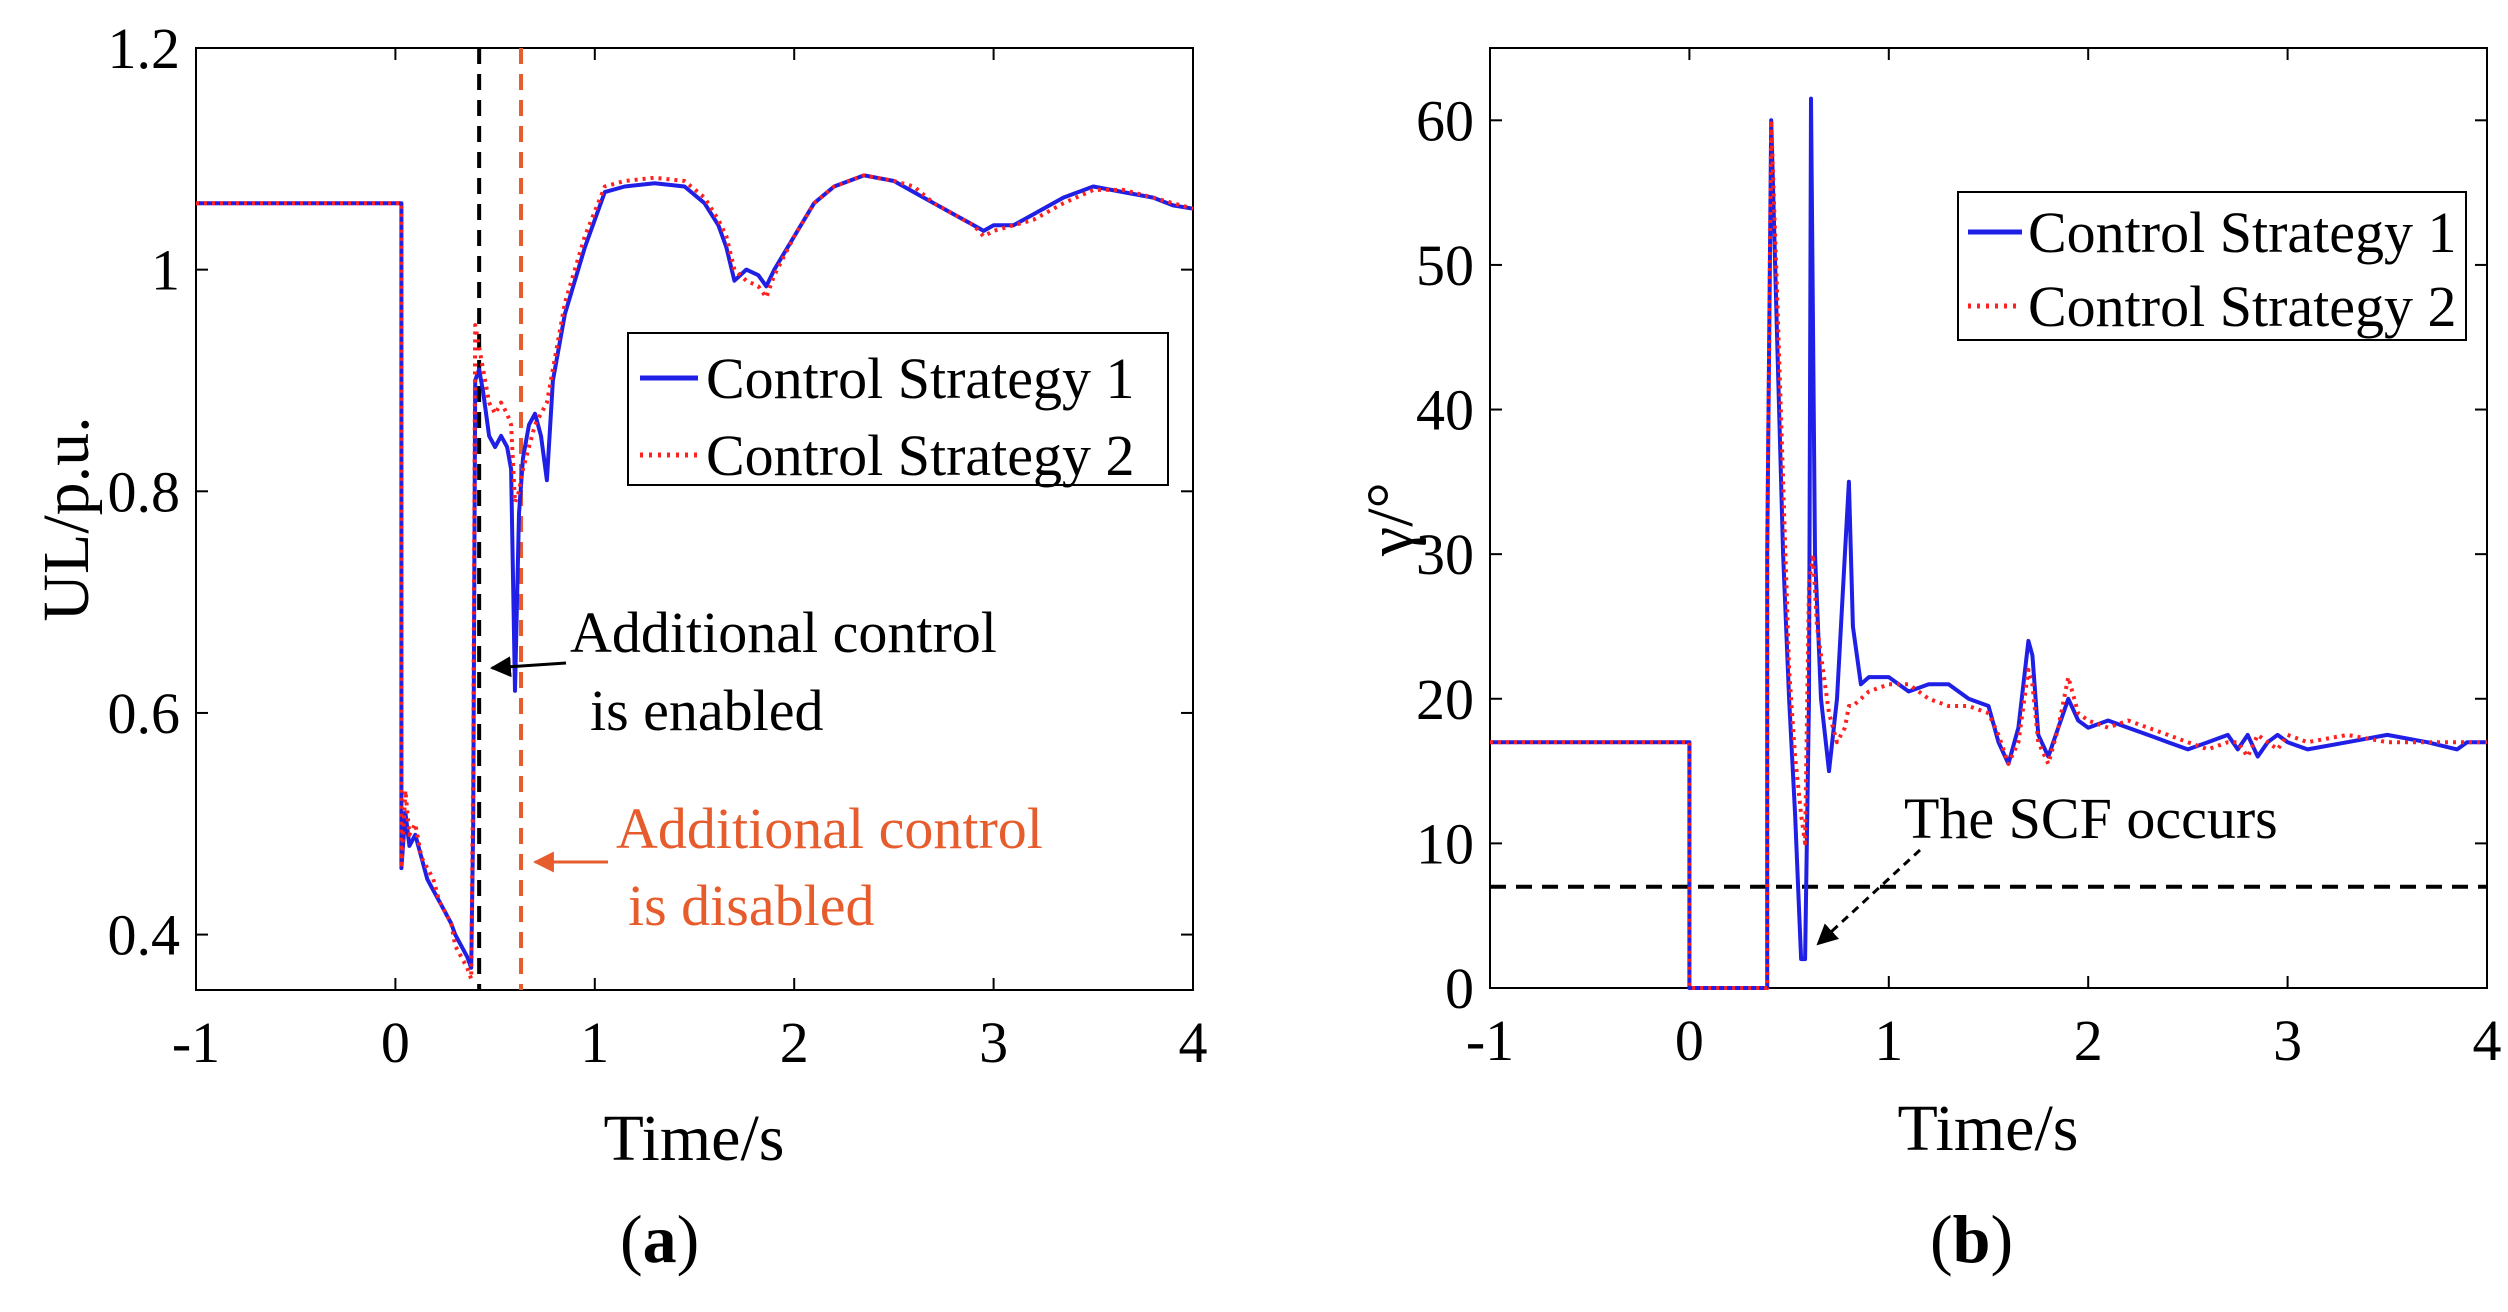 The width and height of the screenshot is (2508, 1312). I want to click on chart-a-legend-label-2: Control Strategy 2, so click(920, 455).